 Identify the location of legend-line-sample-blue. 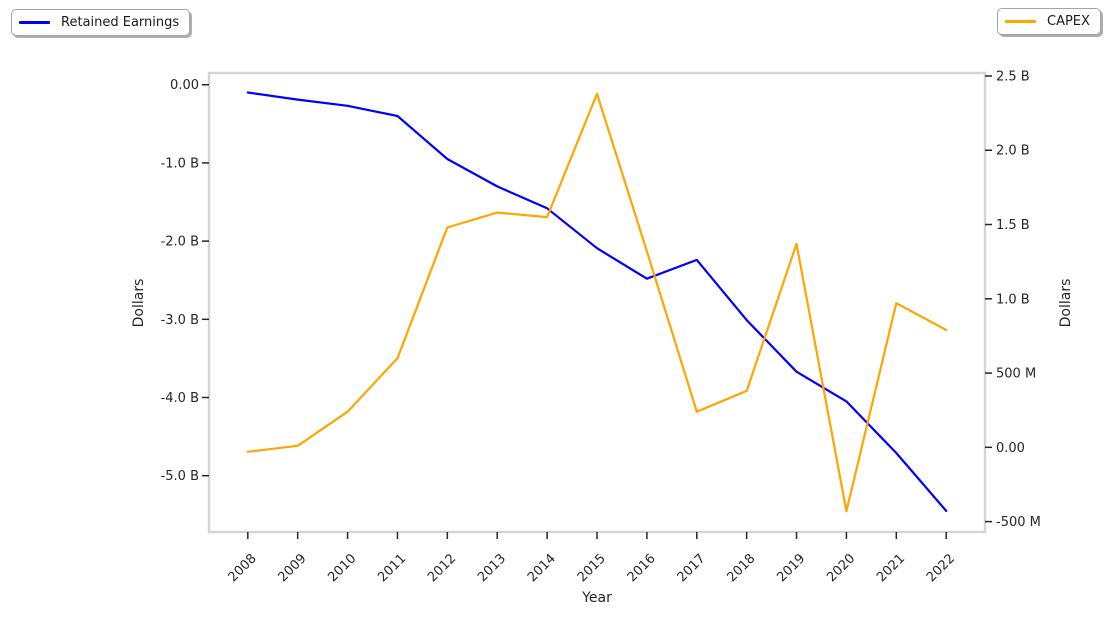
(34, 22).